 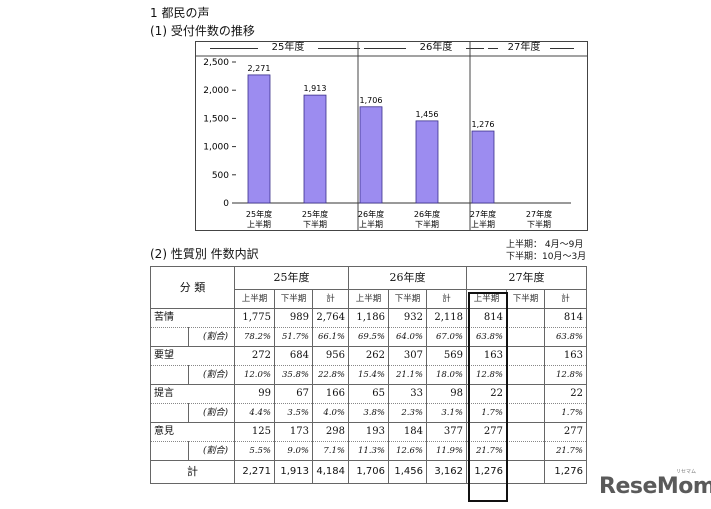 What do you see at coordinates (407, 413) in the screenshot?
I see `ratio-cell: 2.3%` at bounding box center [407, 413].